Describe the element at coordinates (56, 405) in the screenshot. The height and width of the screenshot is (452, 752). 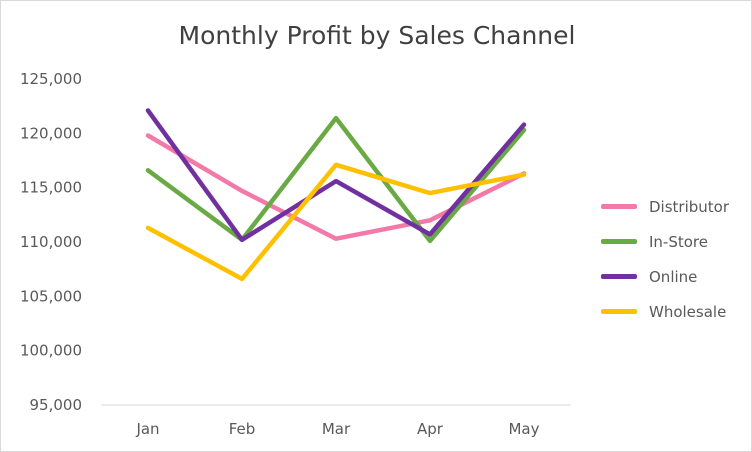
I see `y-tick-label: 95,000` at that location.